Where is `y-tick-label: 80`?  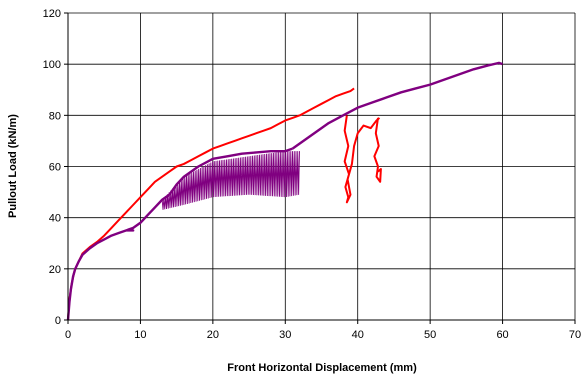
y-tick-label: 80 is located at coordinates (55, 116).